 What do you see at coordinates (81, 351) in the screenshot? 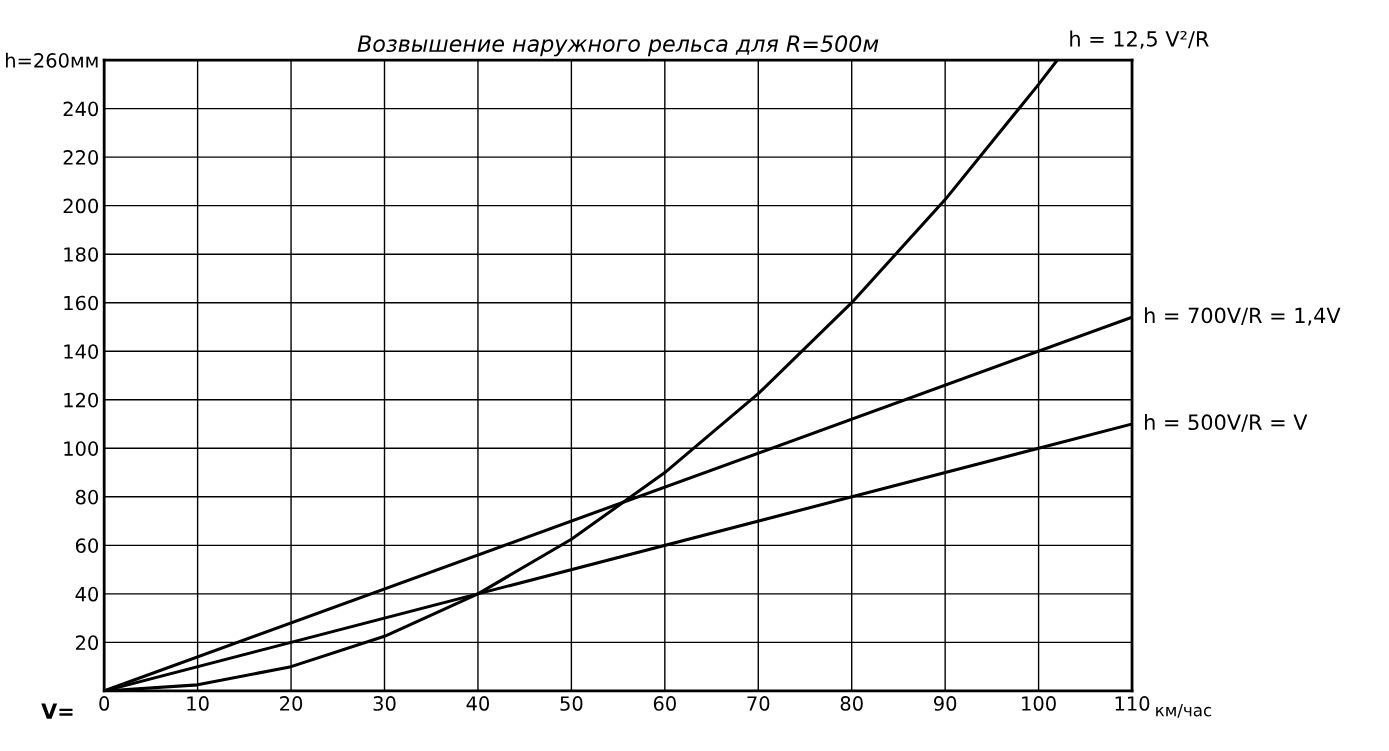
I see `y-tick-label: 140` at bounding box center [81, 351].